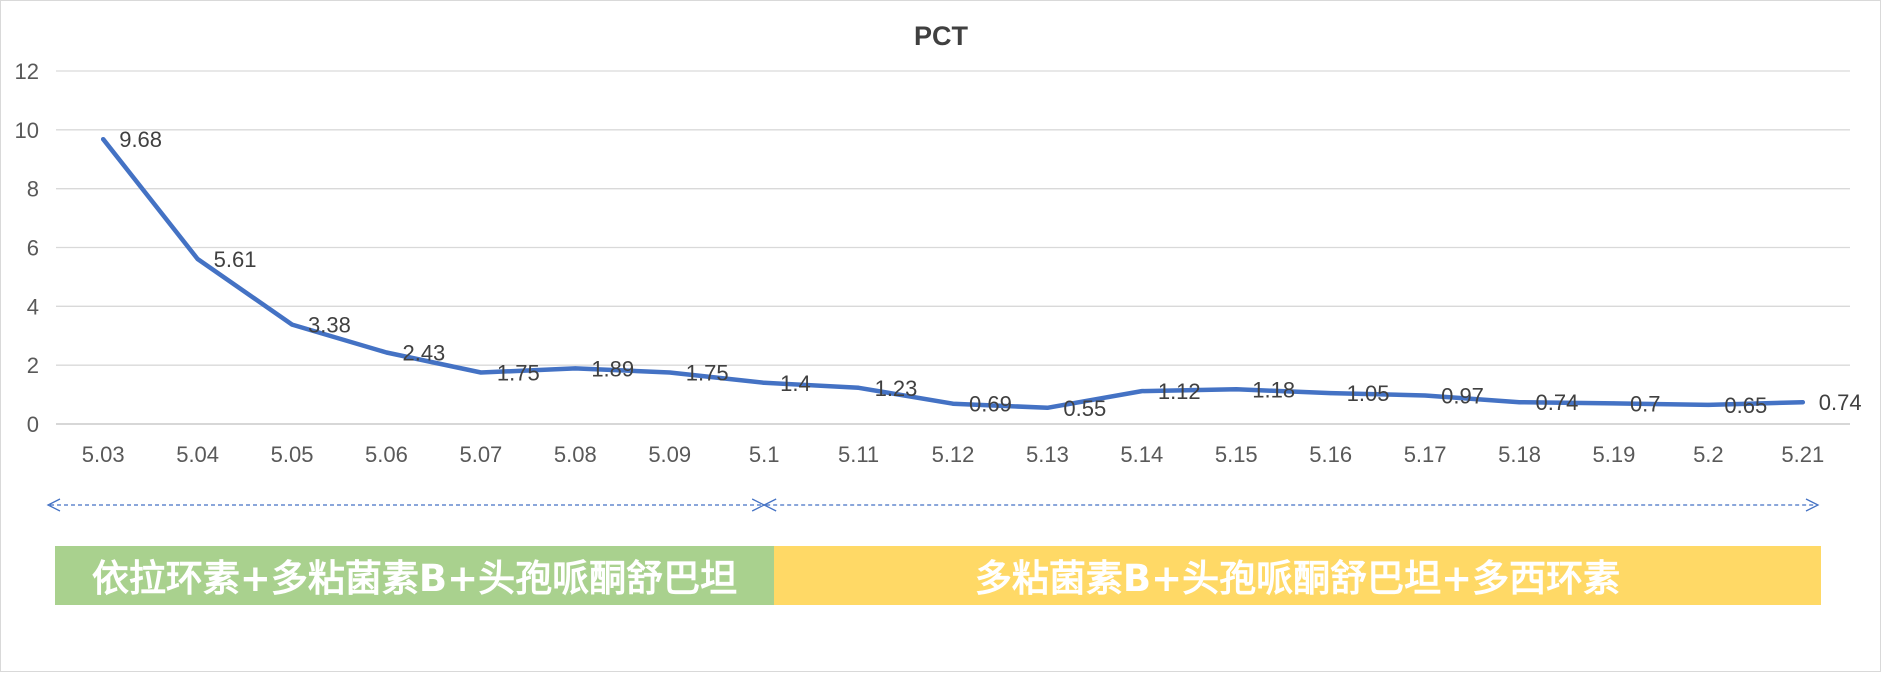  What do you see at coordinates (1812, 505) in the screenshot?
I see `arrow-head-right` at bounding box center [1812, 505].